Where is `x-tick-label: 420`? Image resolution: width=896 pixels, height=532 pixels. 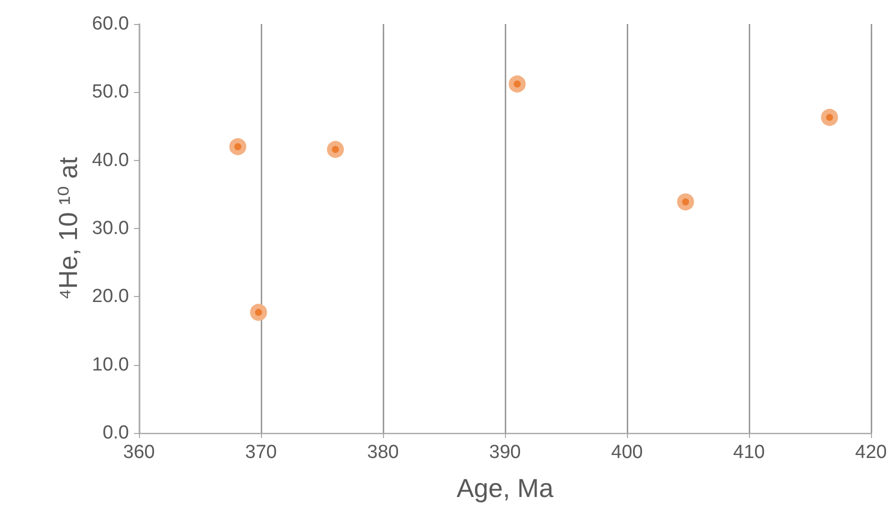
x-tick-label: 420 is located at coordinates (871, 452).